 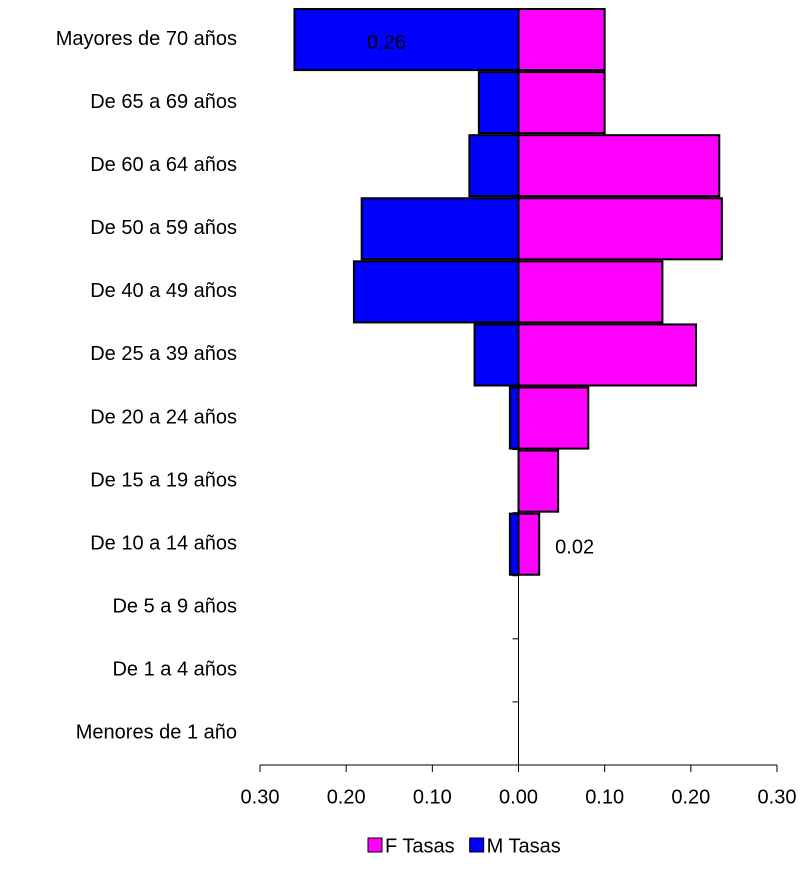 What do you see at coordinates (524, 846) in the screenshot?
I see `legend-label: M Tasas` at bounding box center [524, 846].